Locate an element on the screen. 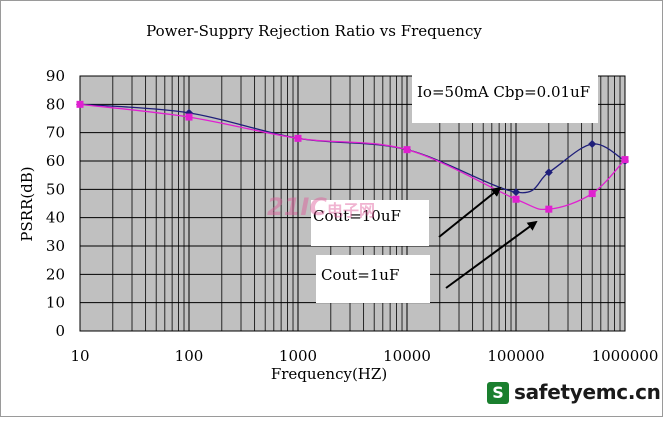 This screenshot has width=663, height=421. annotation-box-conditions is located at coordinates (505, 97).